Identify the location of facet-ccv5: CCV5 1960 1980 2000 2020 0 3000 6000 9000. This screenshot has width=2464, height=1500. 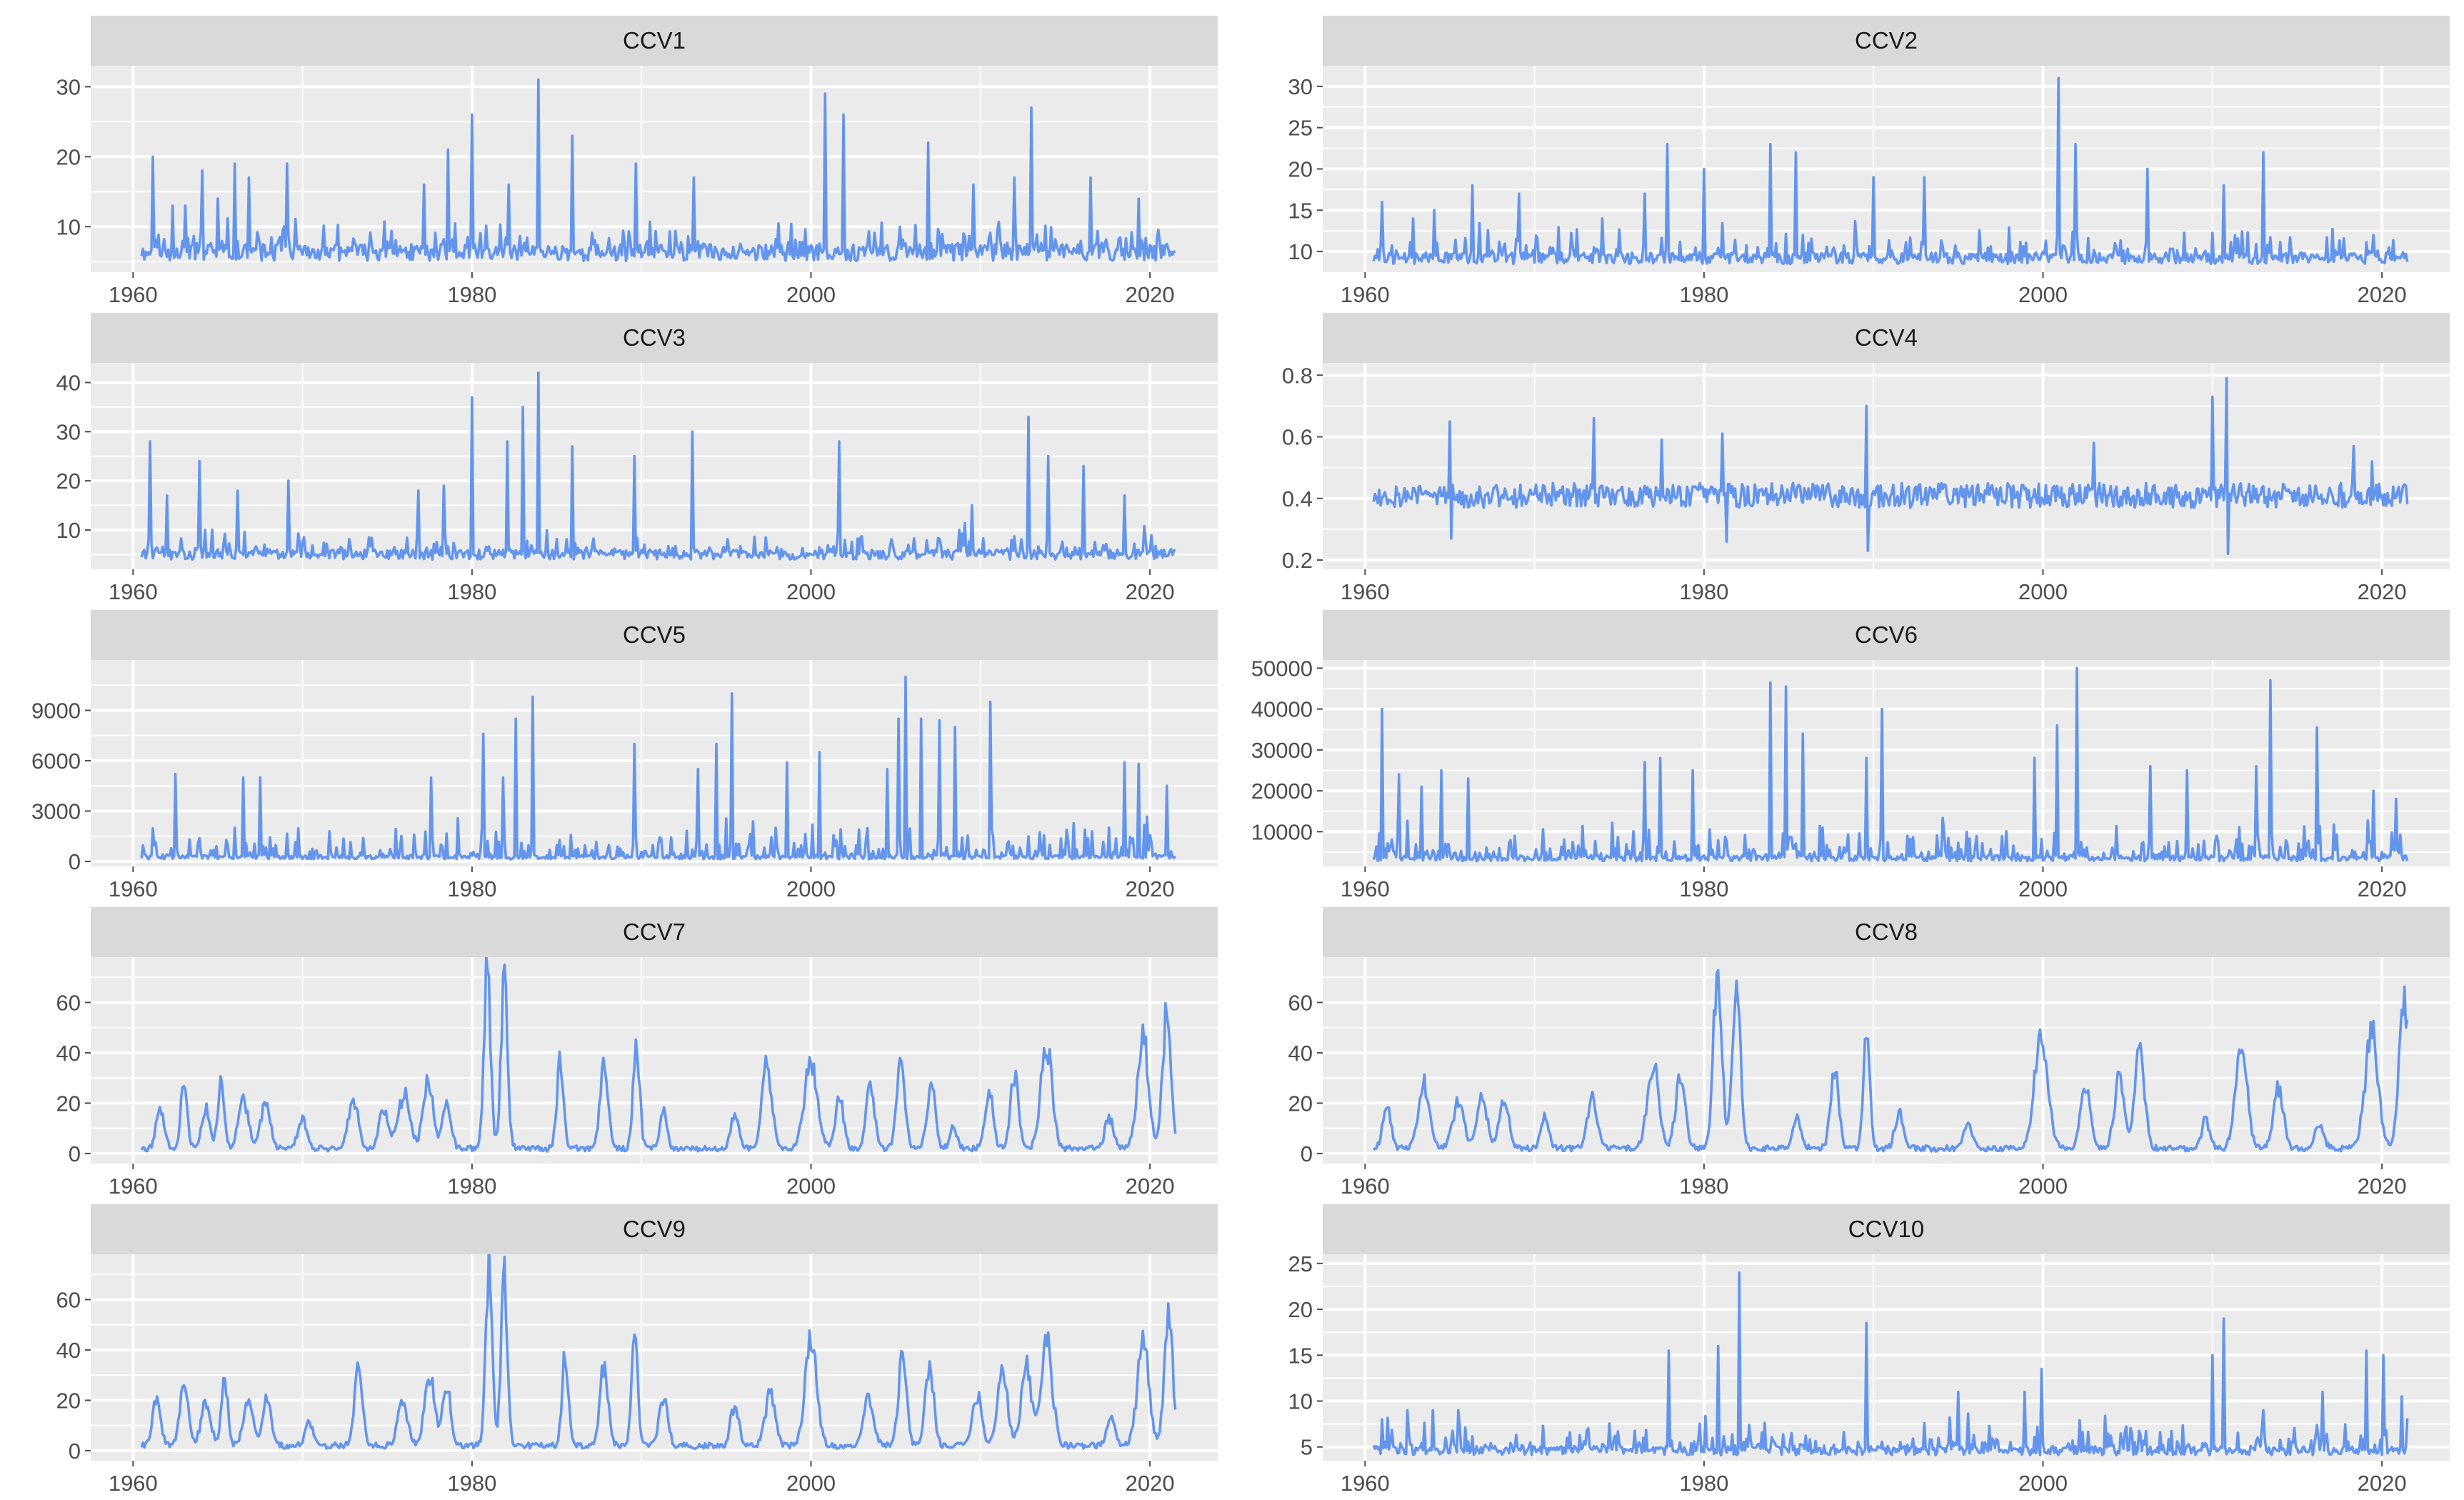
(624, 755).